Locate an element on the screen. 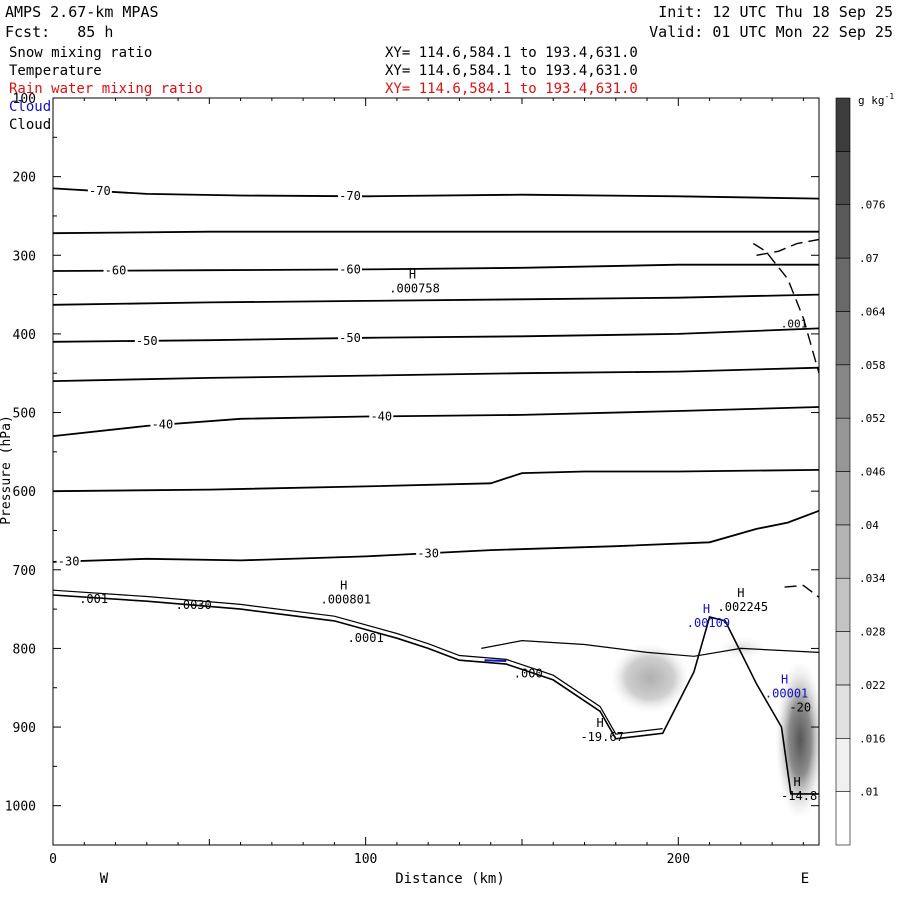 This screenshot has height=900, width=900. cloud-water-line is located at coordinates (495, 660).